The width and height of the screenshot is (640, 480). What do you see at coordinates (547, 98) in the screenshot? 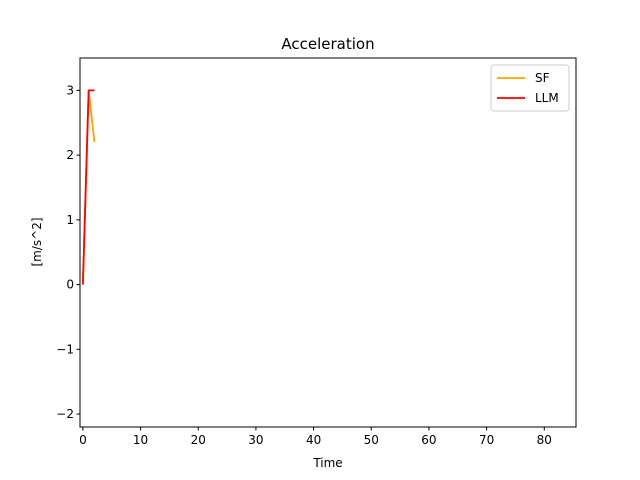
I see `legend-label: LLM` at bounding box center [547, 98].